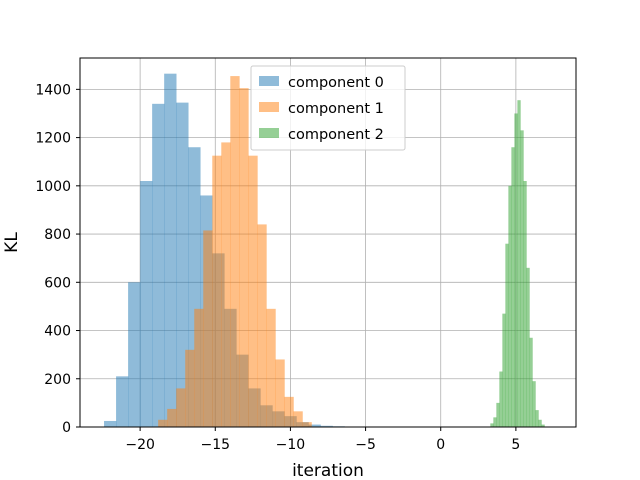 This screenshot has width=640, height=480. I want to click on x-tick-label: 0, so click(440, 445).